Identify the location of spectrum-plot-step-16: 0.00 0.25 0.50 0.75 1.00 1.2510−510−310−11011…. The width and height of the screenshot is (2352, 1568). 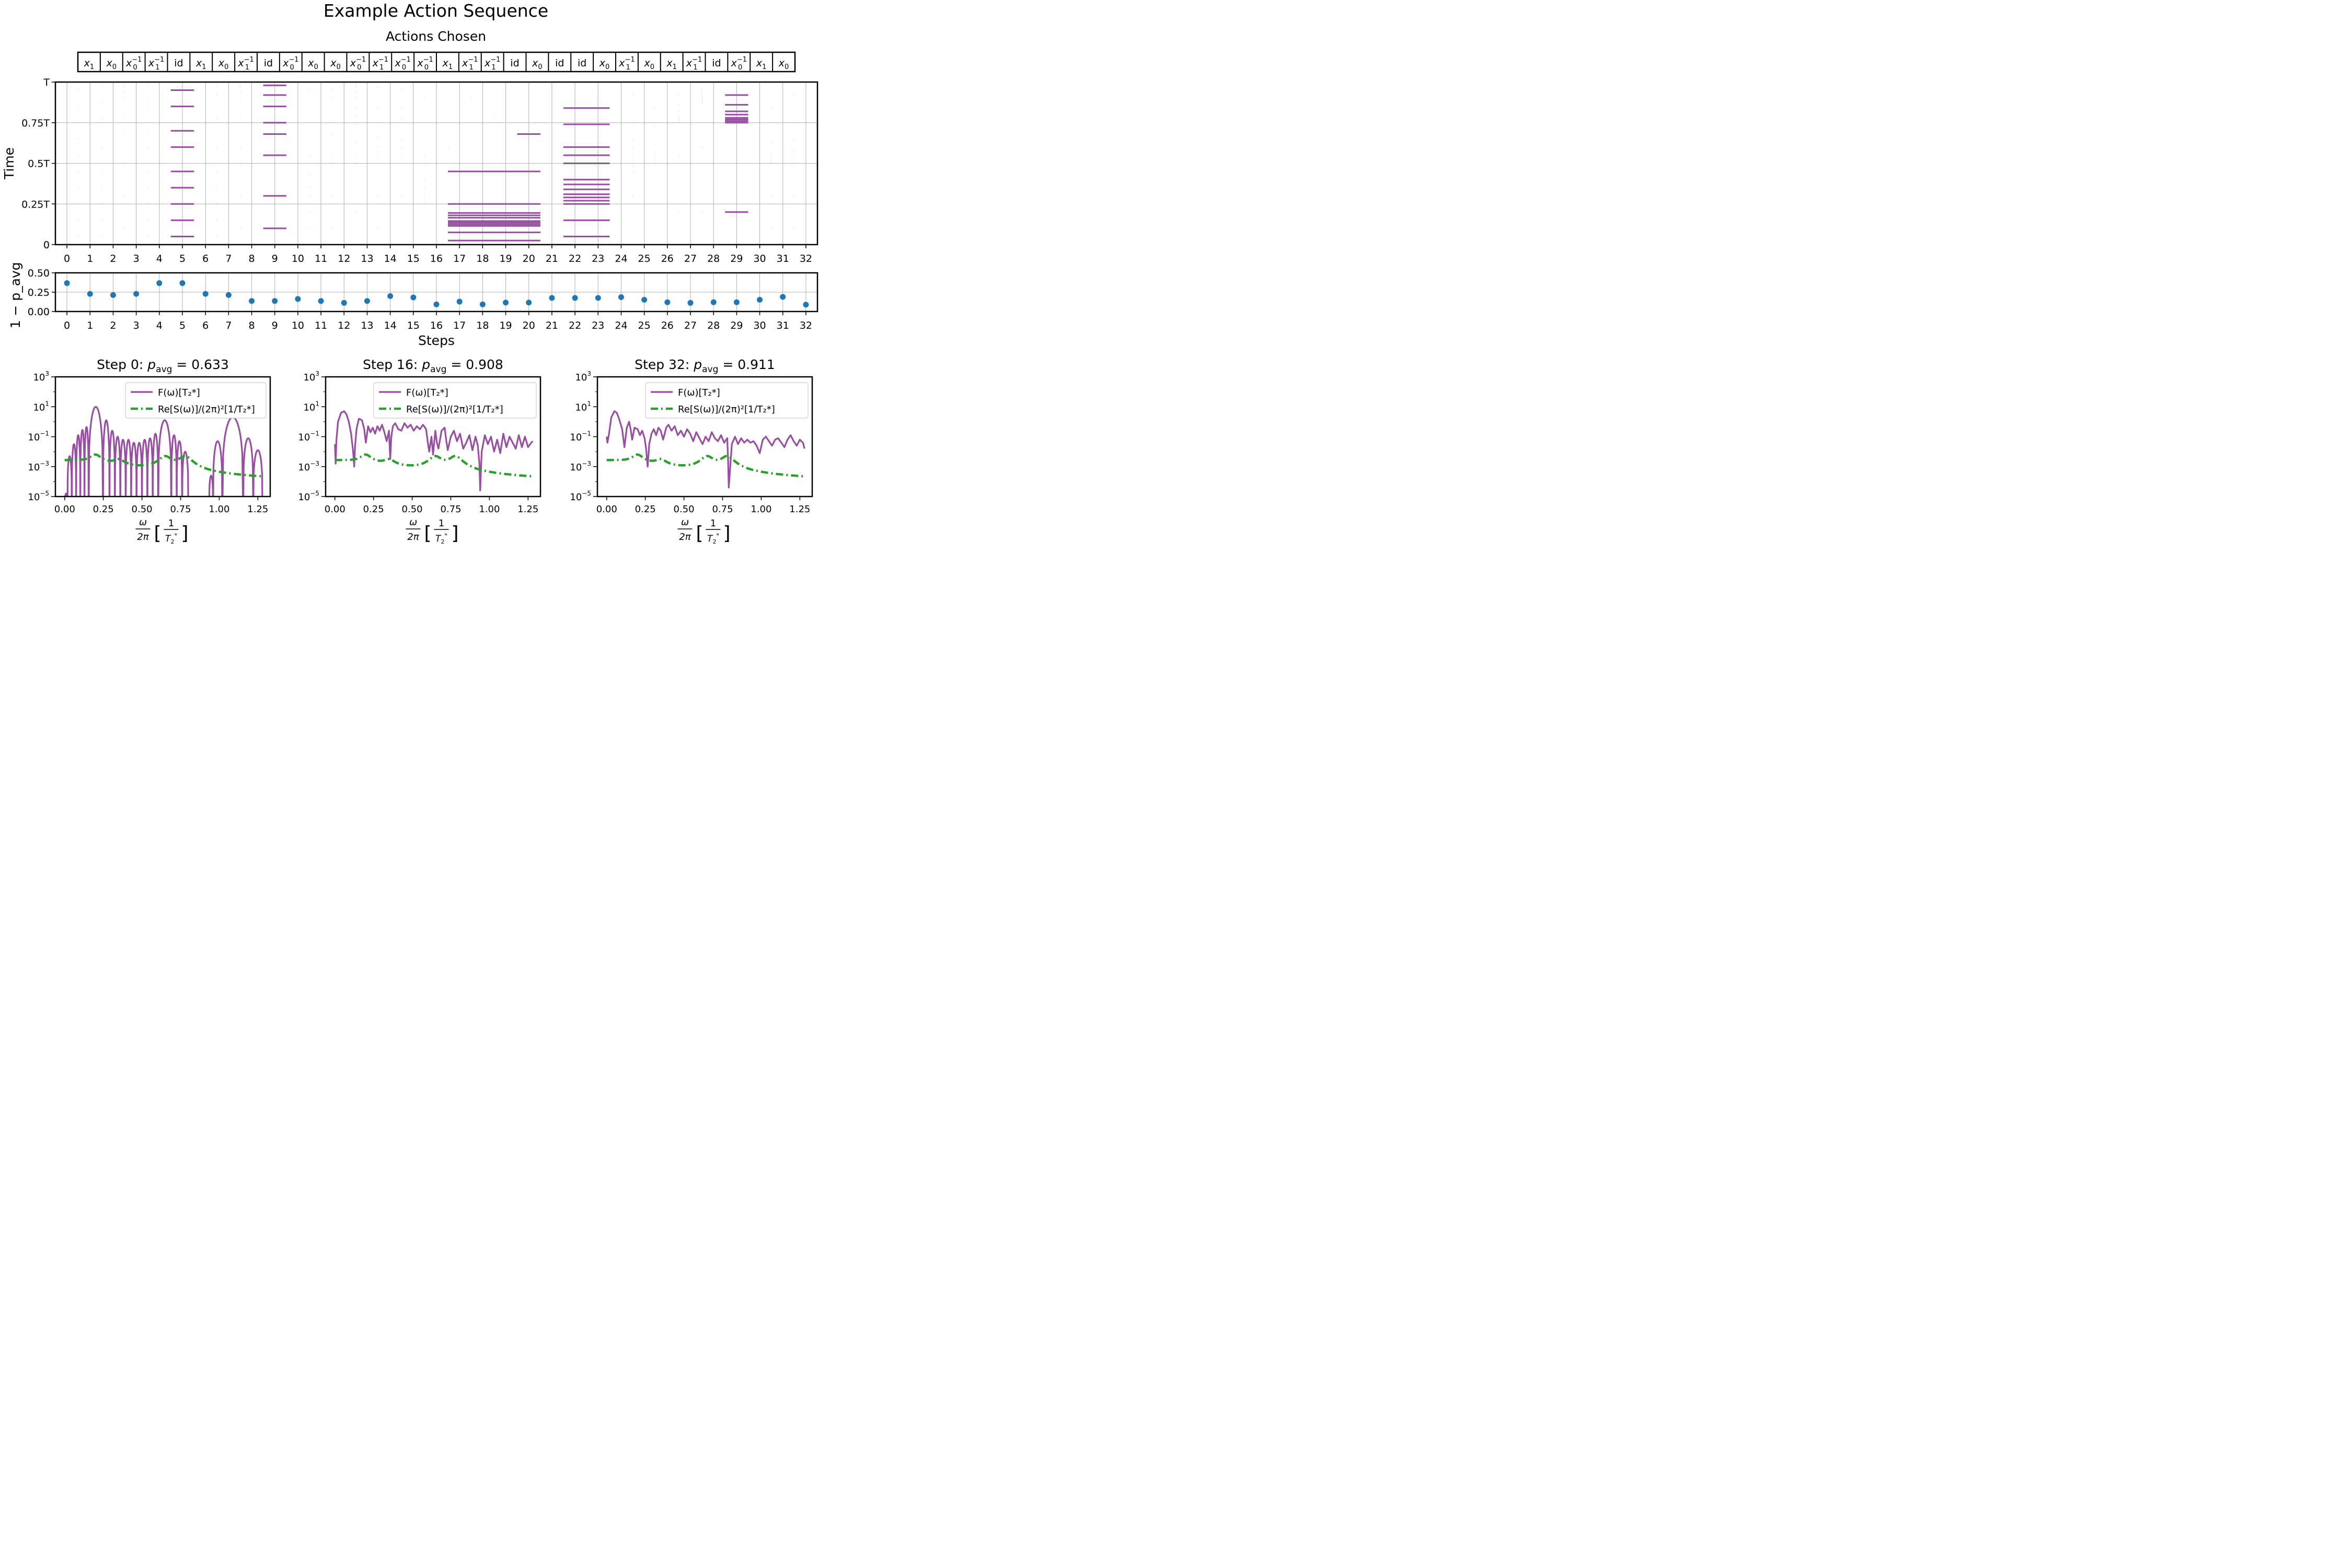
(419, 451).